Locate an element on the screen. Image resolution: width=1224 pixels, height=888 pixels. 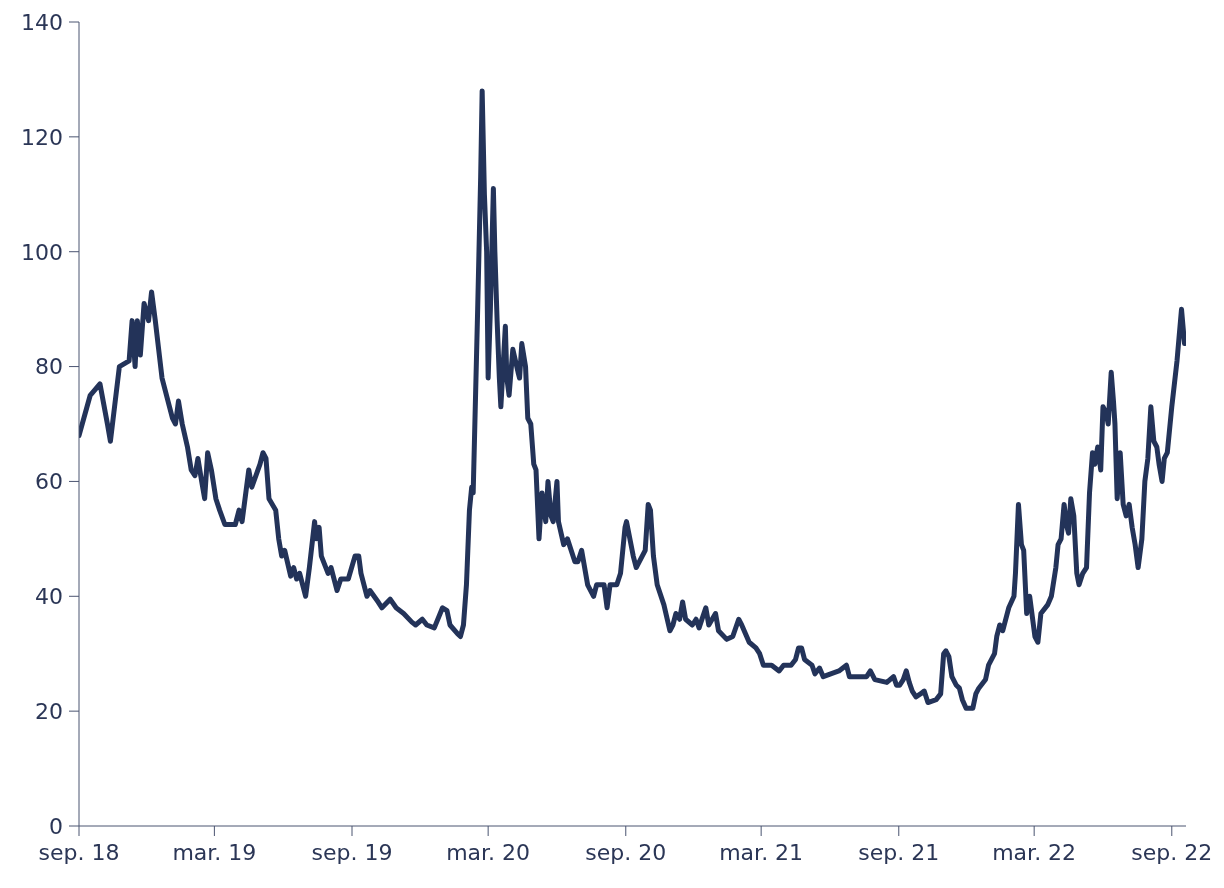
y-tick-label: 120 is located at coordinates (42, 137).